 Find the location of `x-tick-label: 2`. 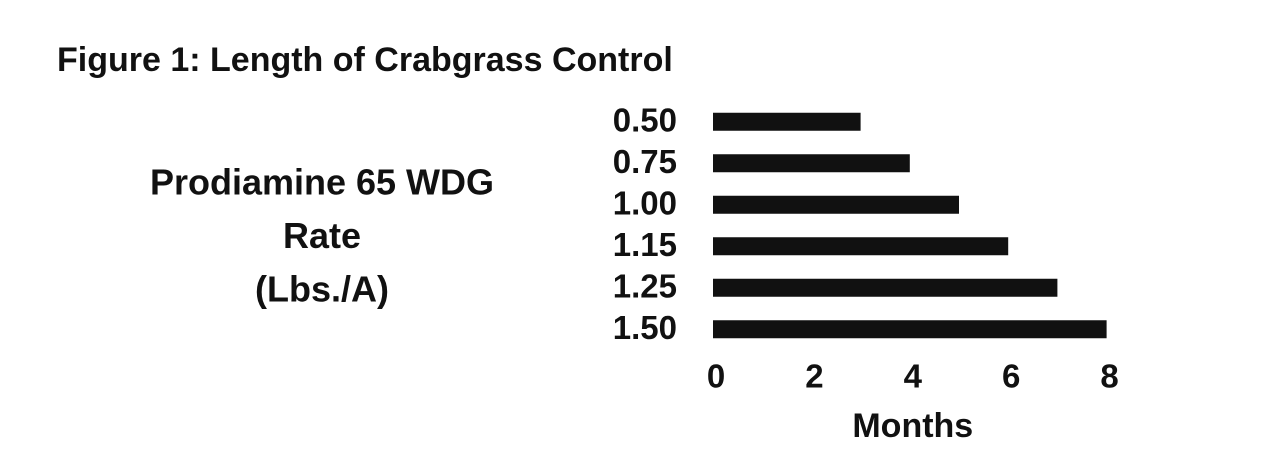

x-tick-label: 2 is located at coordinates (814, 376).